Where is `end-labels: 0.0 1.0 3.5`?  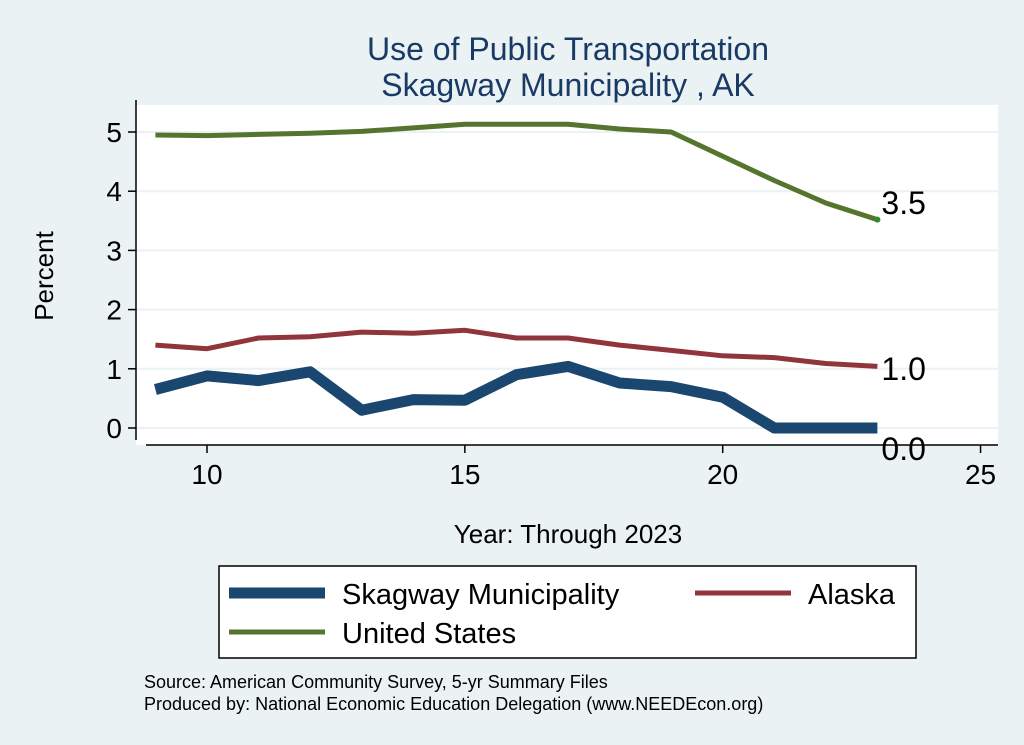
end-labels: 0.0 1.0 3.5 is located at coordinates (900, 326).